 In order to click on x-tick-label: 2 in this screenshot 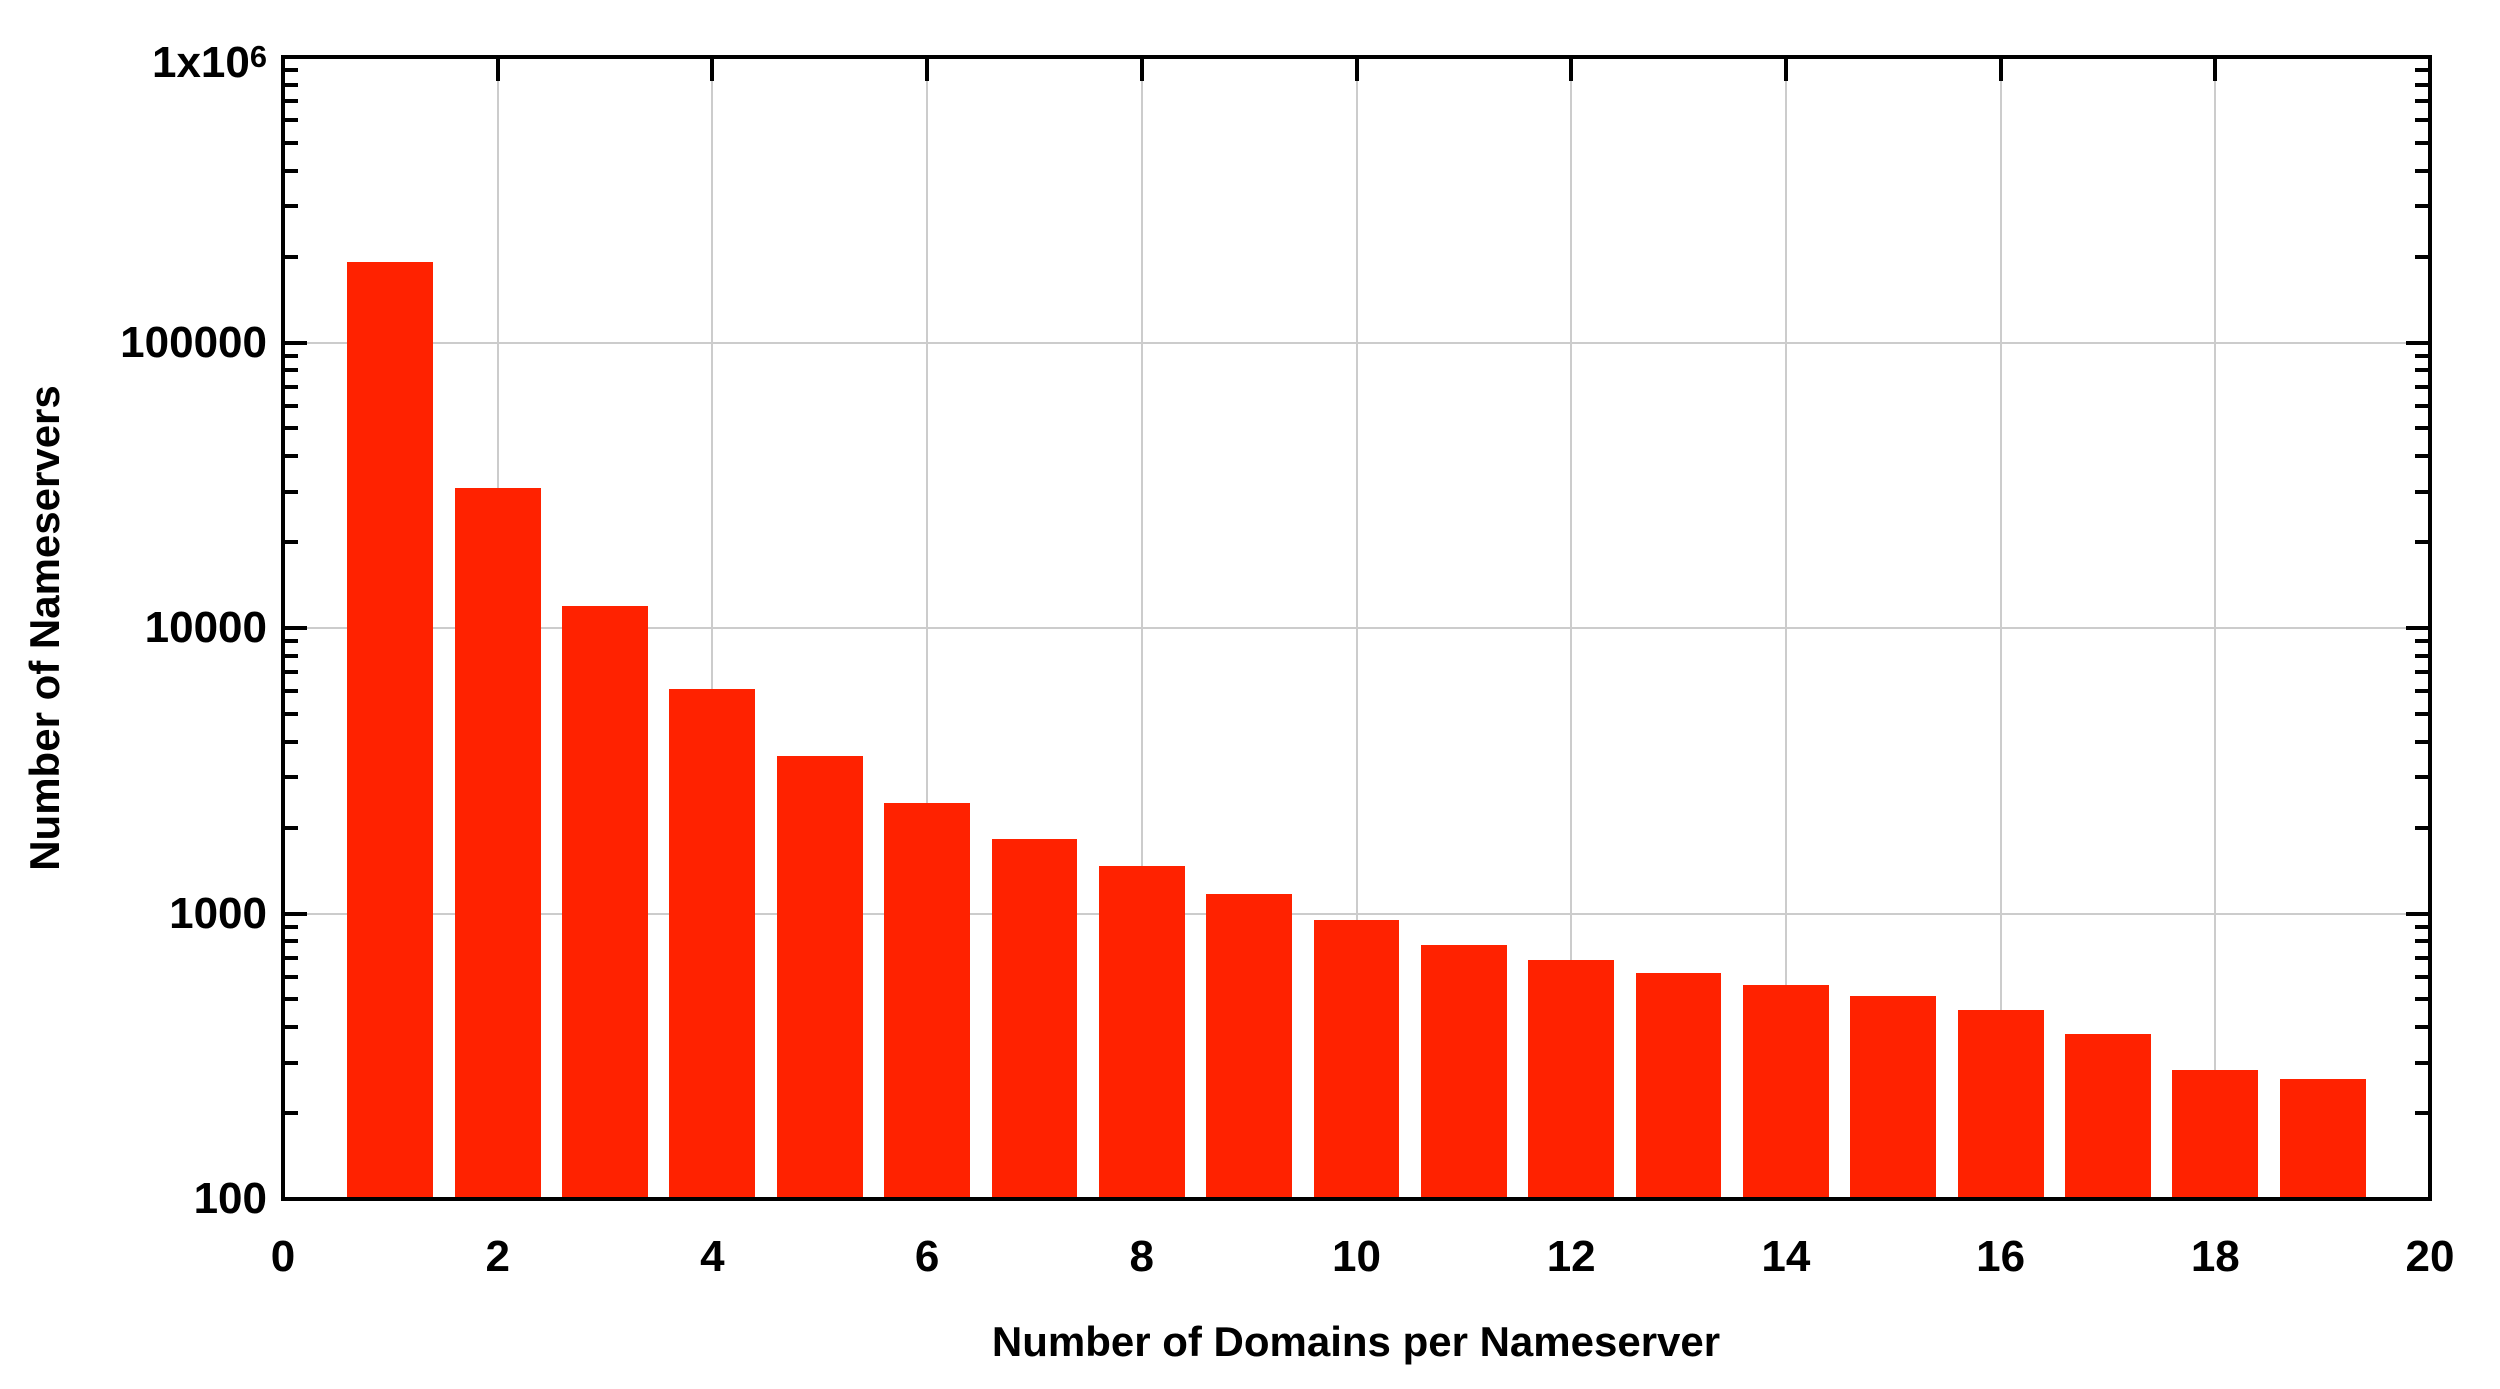, I will do `click(497, 1256)`.